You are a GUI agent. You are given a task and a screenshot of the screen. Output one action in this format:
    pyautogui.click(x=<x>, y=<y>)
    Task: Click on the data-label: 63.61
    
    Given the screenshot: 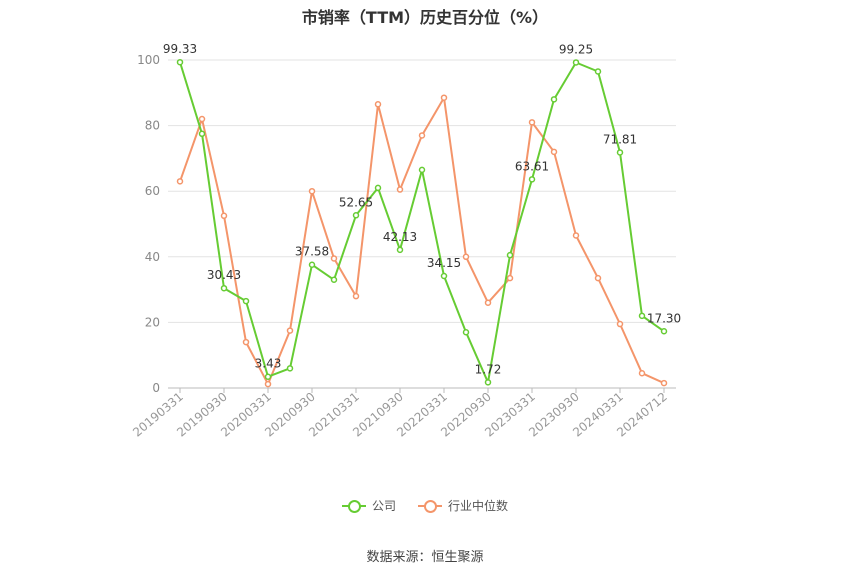 What is the action you would take?
    pyautogui.click(x=532, y=166)
    